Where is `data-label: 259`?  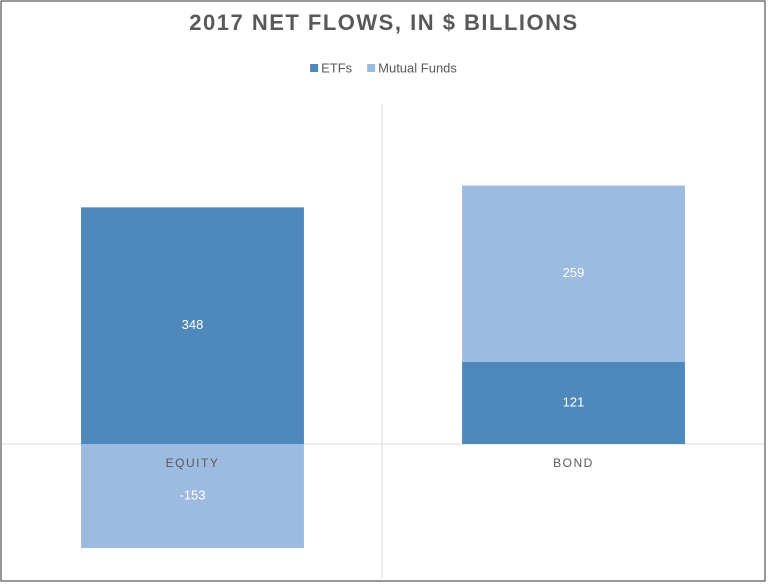 data-label: 259 is located at coordinates (574, 272).